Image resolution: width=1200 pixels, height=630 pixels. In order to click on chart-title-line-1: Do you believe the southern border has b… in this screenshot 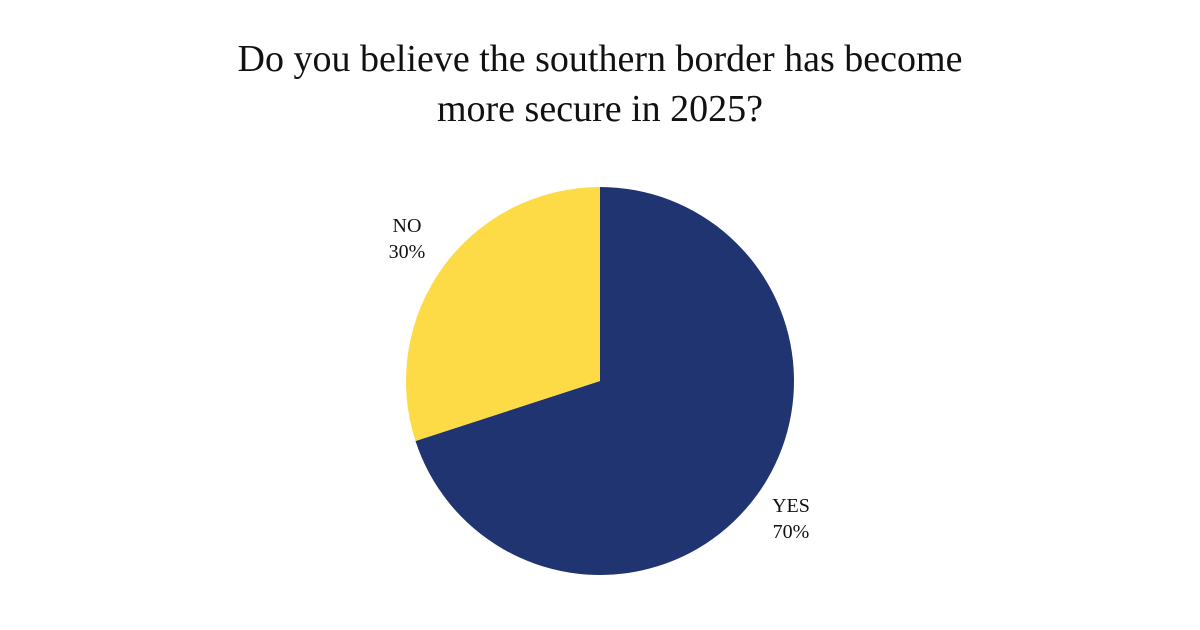, I will do `click(600, 59)`.